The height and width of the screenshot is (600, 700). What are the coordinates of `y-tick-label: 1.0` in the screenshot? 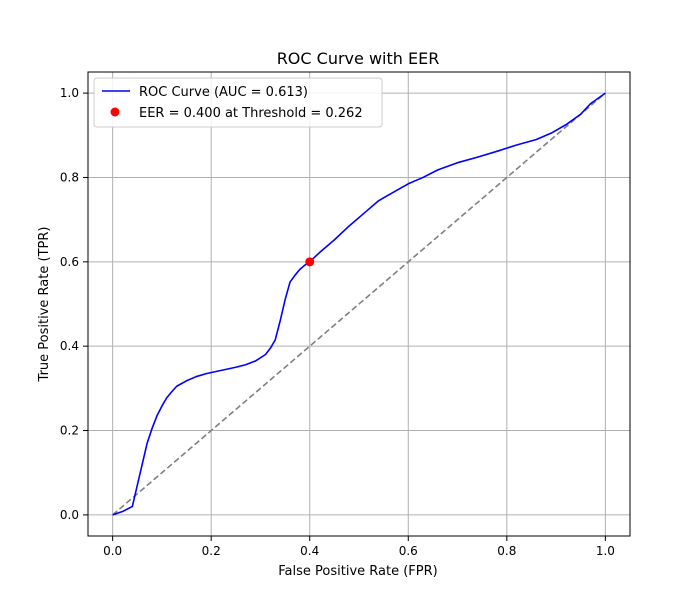 It's located at (69, 93).